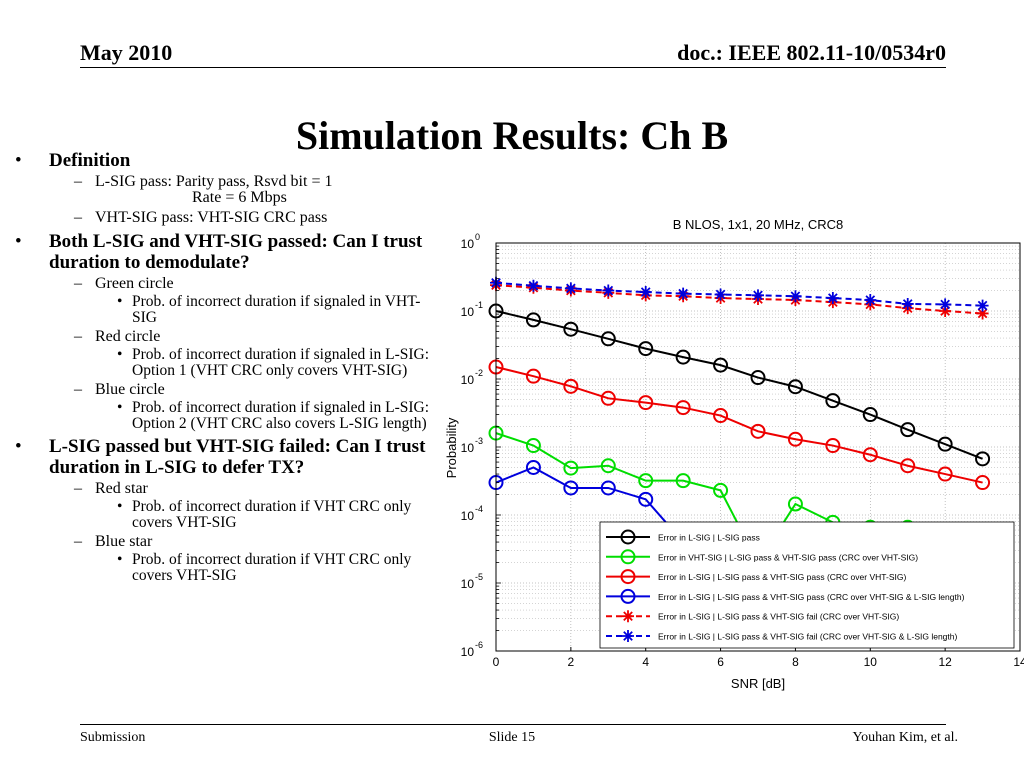  I want to click on y-tick-exponent: -3, so click(479, 441).